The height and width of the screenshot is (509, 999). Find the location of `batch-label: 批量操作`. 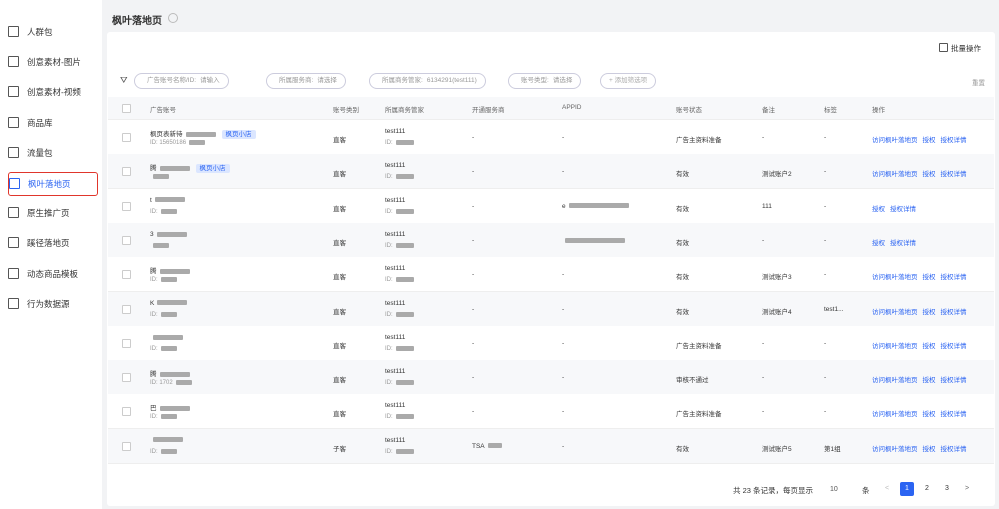

batch-label: 批量操作 is located at coordinates (966, 48).